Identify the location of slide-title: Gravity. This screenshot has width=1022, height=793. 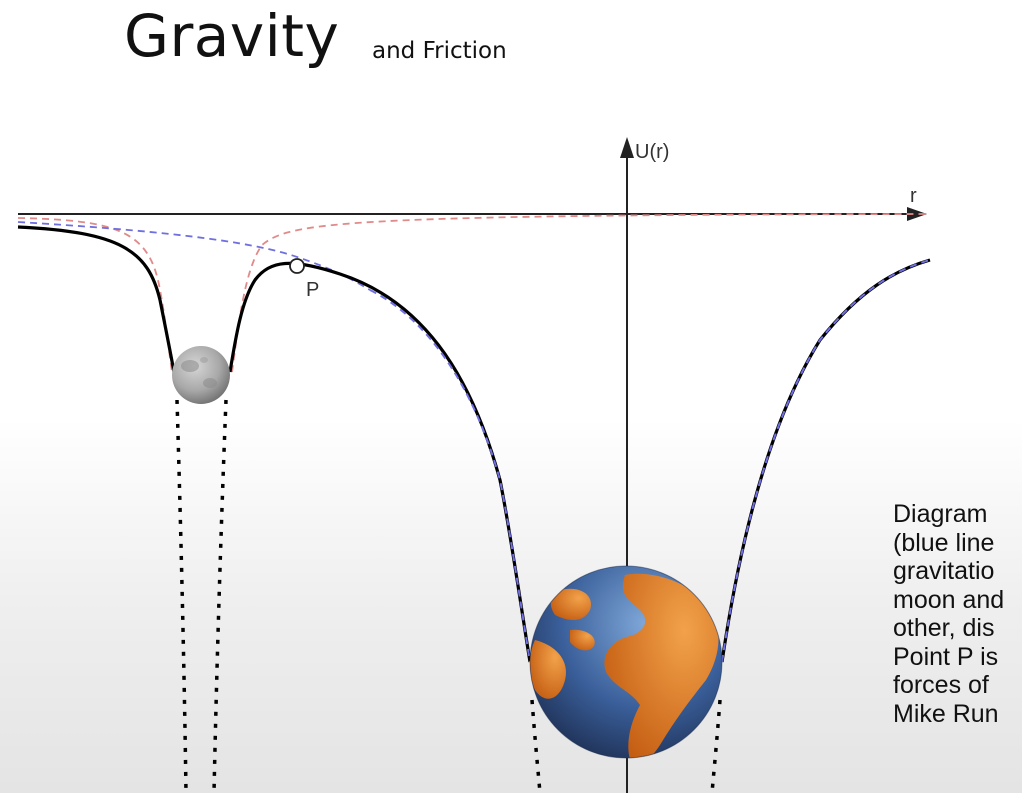
(232, 36).